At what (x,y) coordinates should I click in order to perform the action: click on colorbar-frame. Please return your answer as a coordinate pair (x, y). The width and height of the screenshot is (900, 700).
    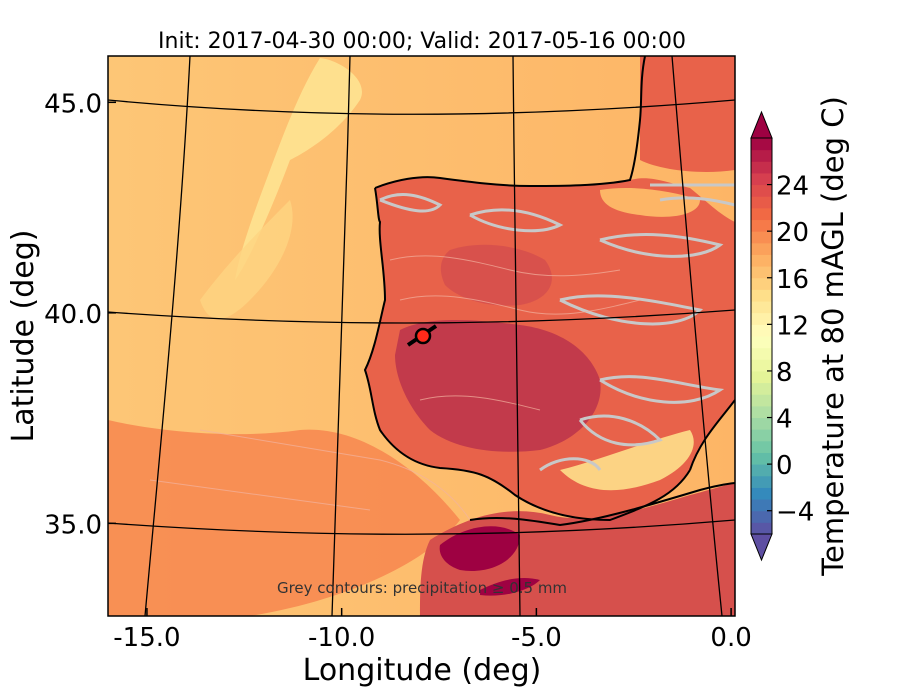
    Looking at the image, I should click on (761, 336).